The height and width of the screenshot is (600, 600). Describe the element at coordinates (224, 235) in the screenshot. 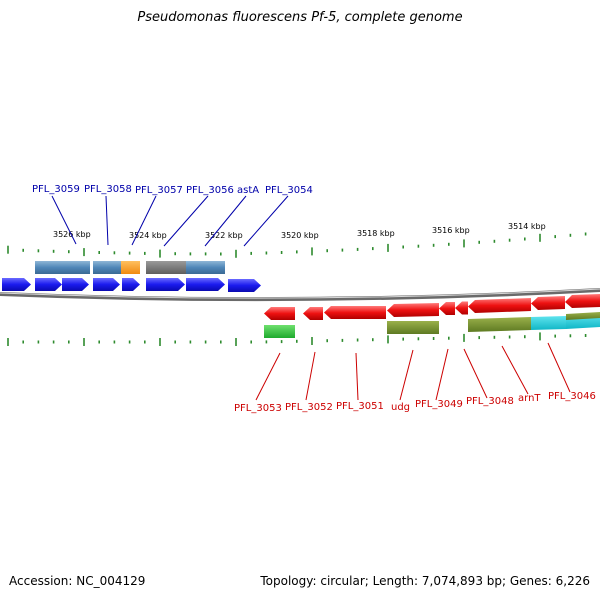

I see `position-label-3522: 3522 kbp` at that location.